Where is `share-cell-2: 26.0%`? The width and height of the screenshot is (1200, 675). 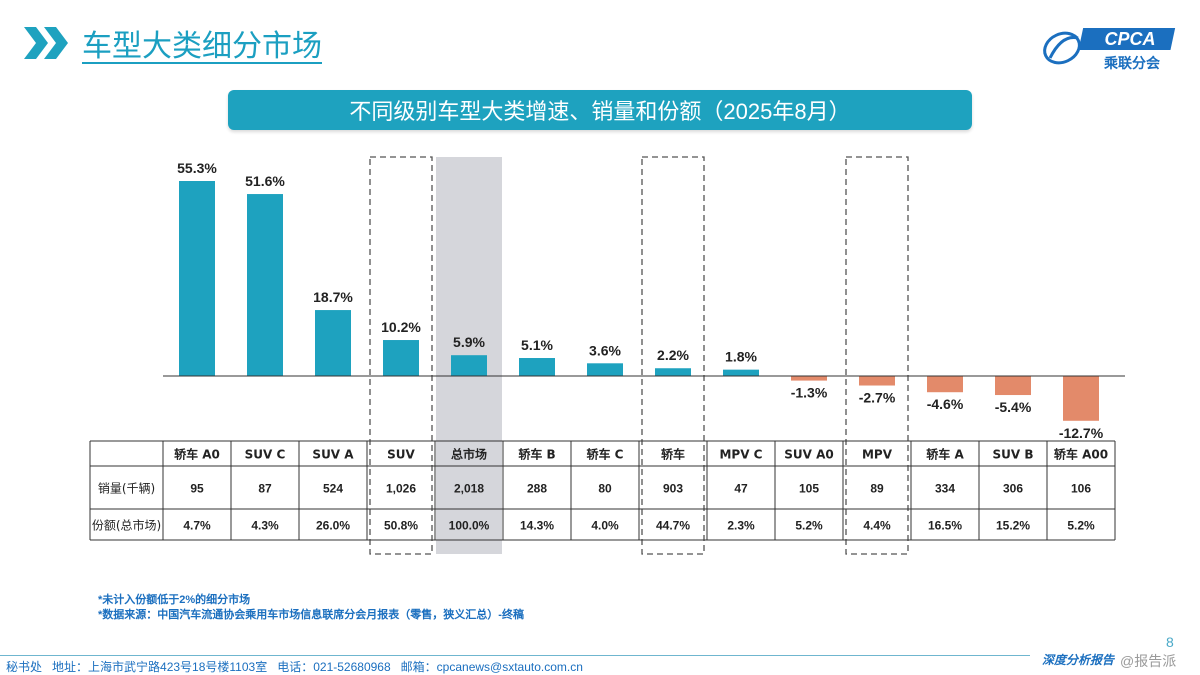
share-cell-2: 26.0% is located at coordinates (333, 526).